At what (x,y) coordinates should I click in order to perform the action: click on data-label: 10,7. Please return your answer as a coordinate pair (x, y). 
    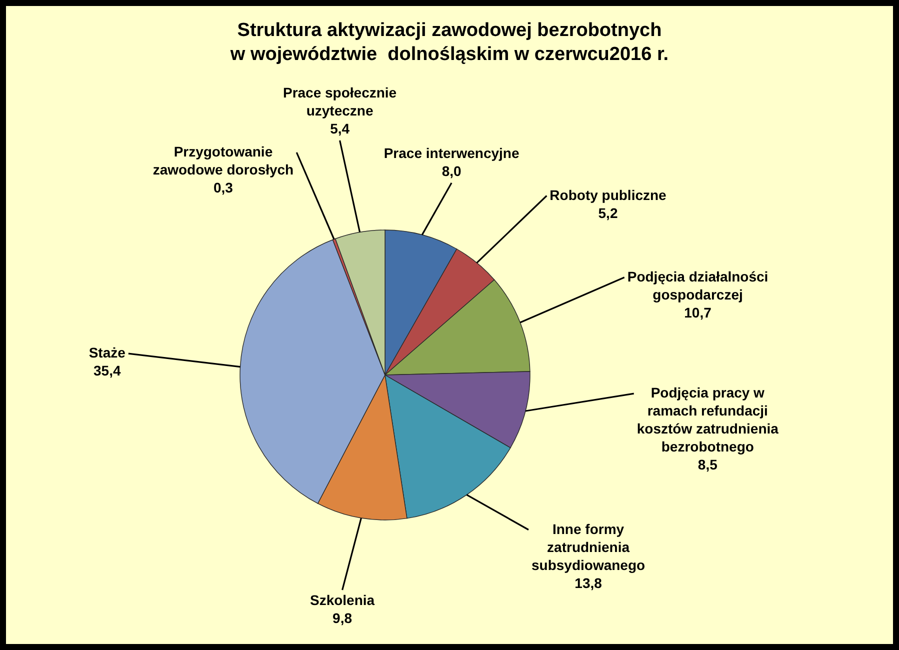
    Looking at the image, I should click on (698, 312).